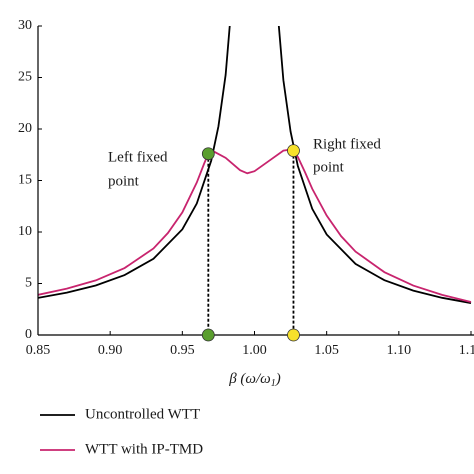  Describe the element at coordinates (466, 350) in the screenshot. I see `x-tick-label: 1.15` at that location.